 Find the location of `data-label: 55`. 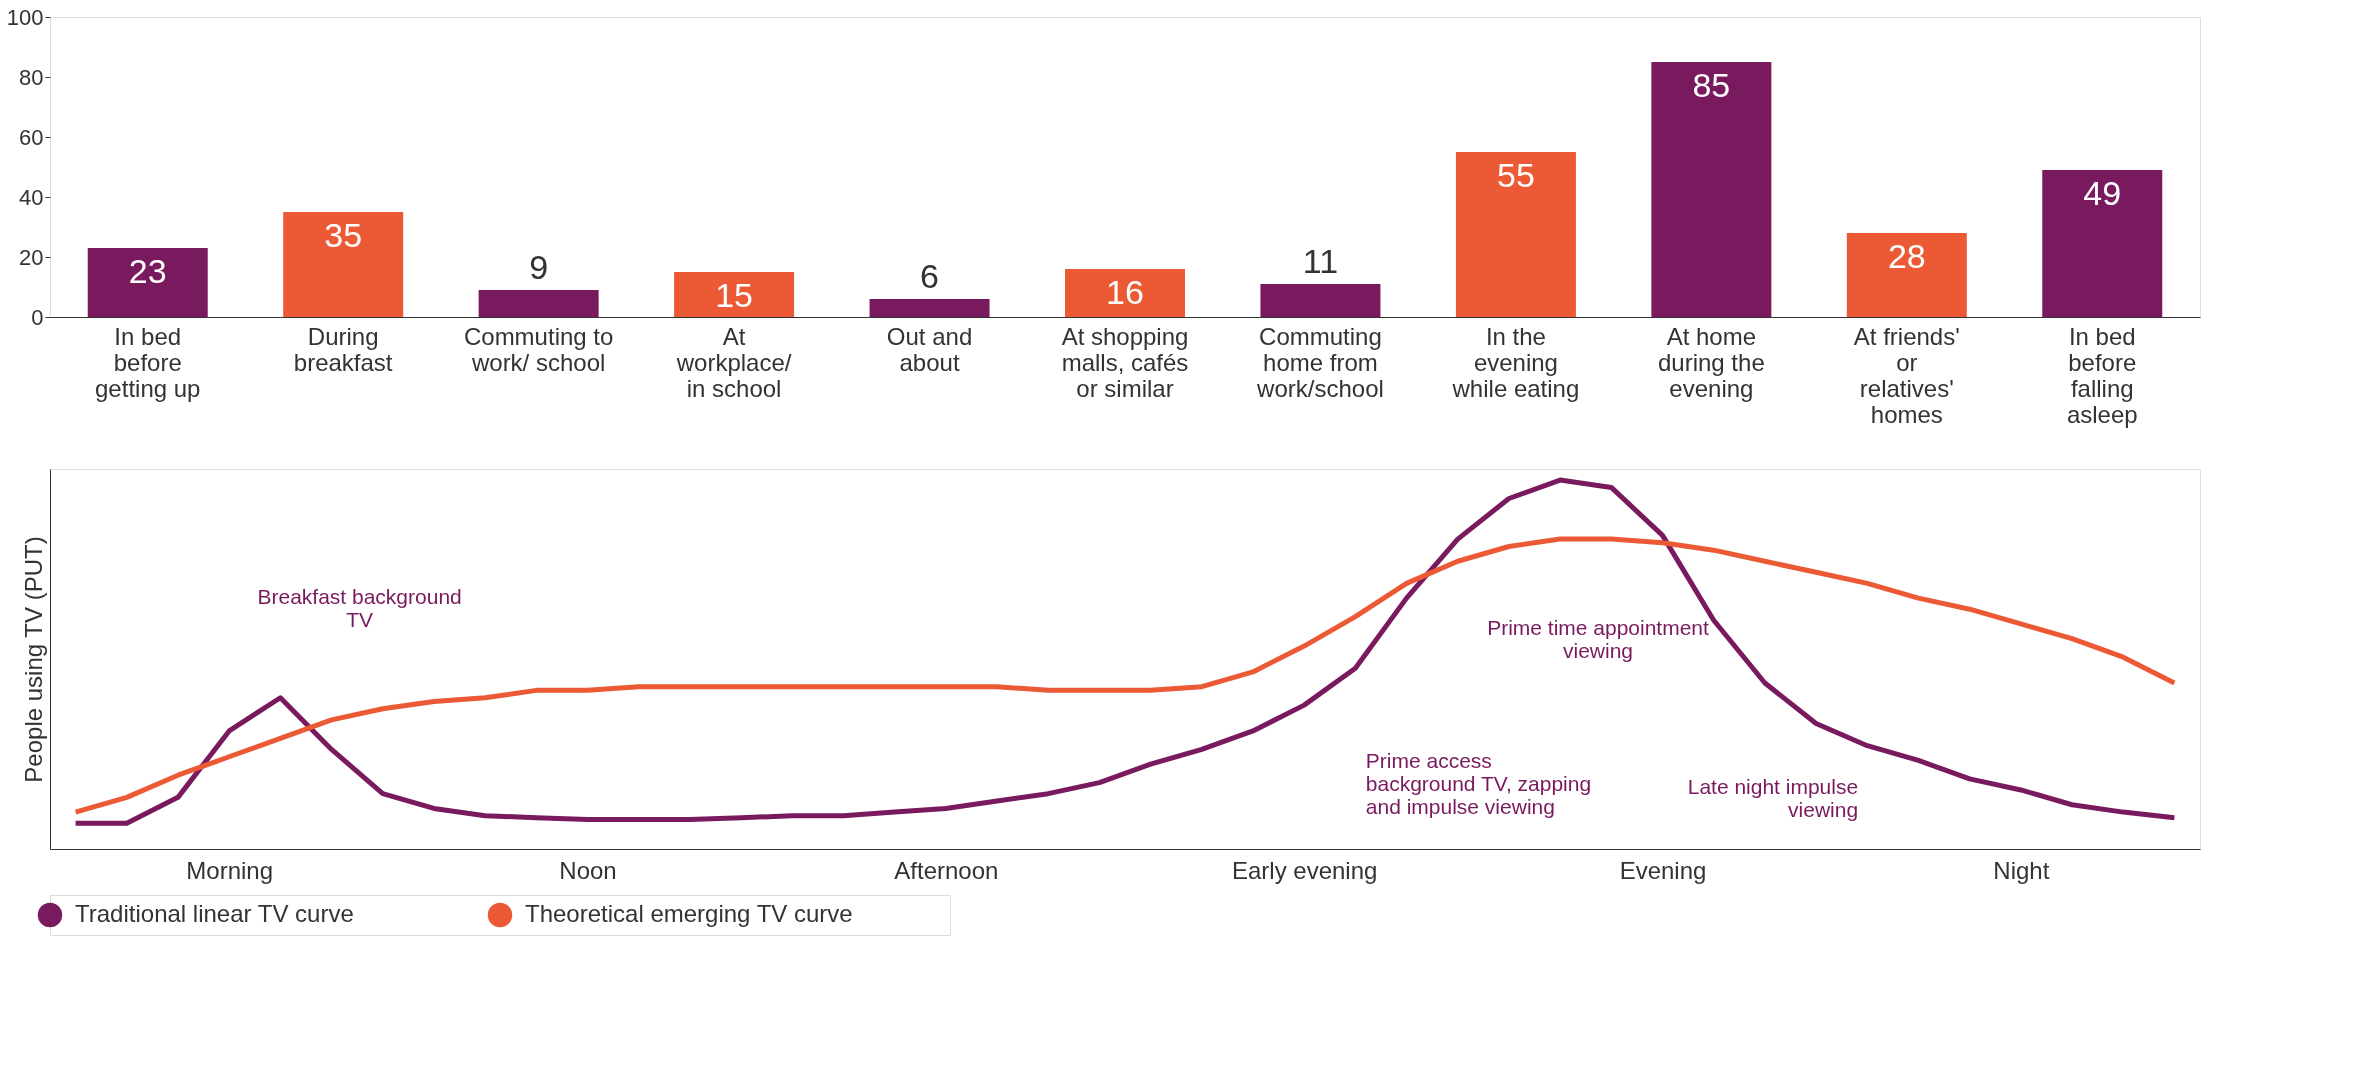

data-label: 55 is located at coordinates (1515, 175).